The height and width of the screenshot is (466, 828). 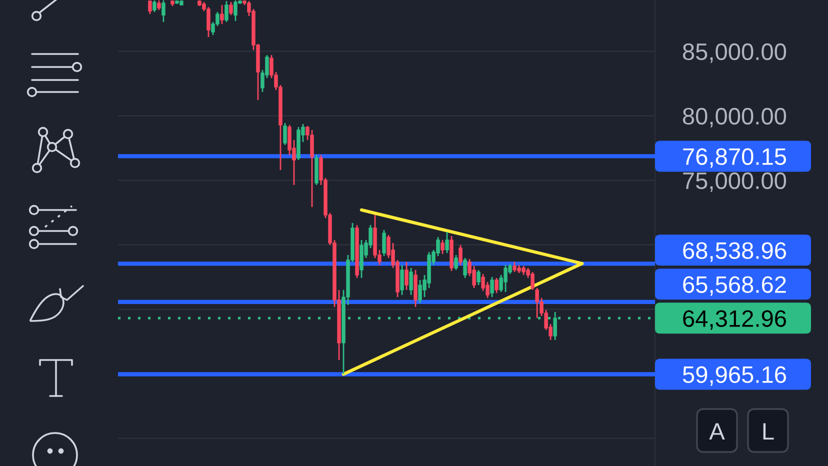 What do you see at coordinates (734, 376) in the screenshot?
I see `ref-line-label: 59,965.16` at bounding box center [734, 376].